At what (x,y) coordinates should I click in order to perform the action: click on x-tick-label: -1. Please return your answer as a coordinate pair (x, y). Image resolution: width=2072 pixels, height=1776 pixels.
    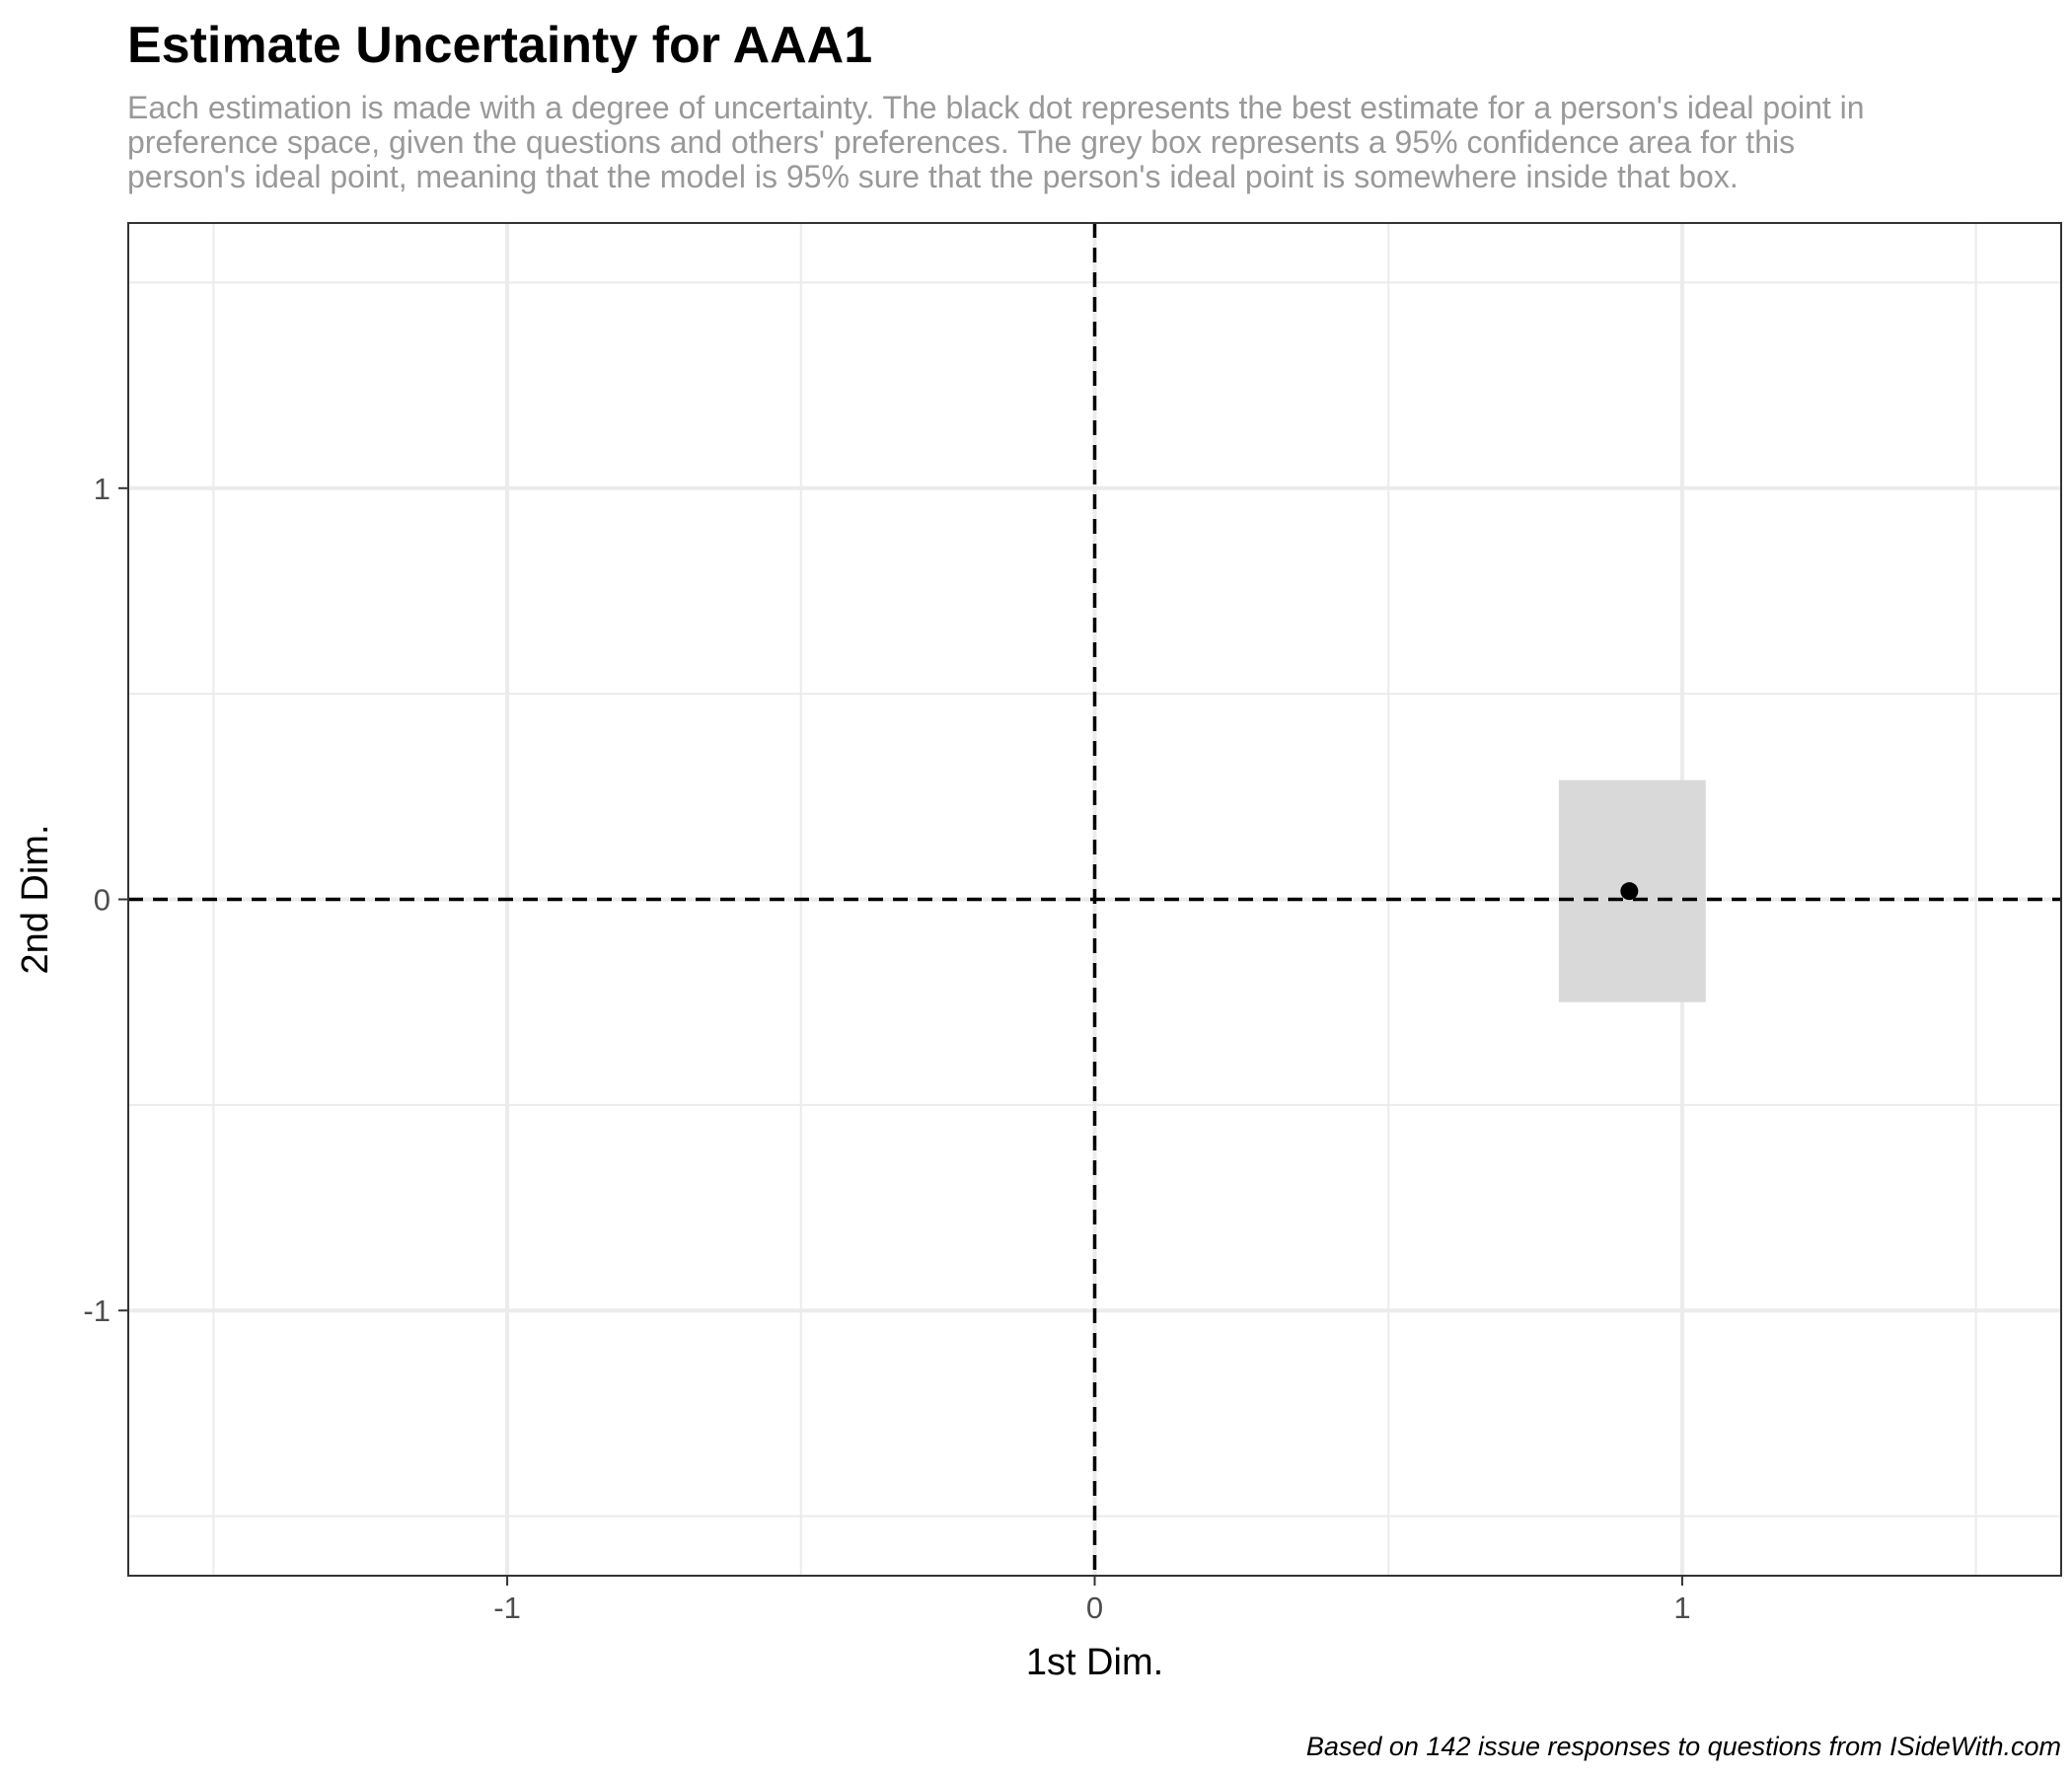
    Looking at the image, I should click on (507, 1608).